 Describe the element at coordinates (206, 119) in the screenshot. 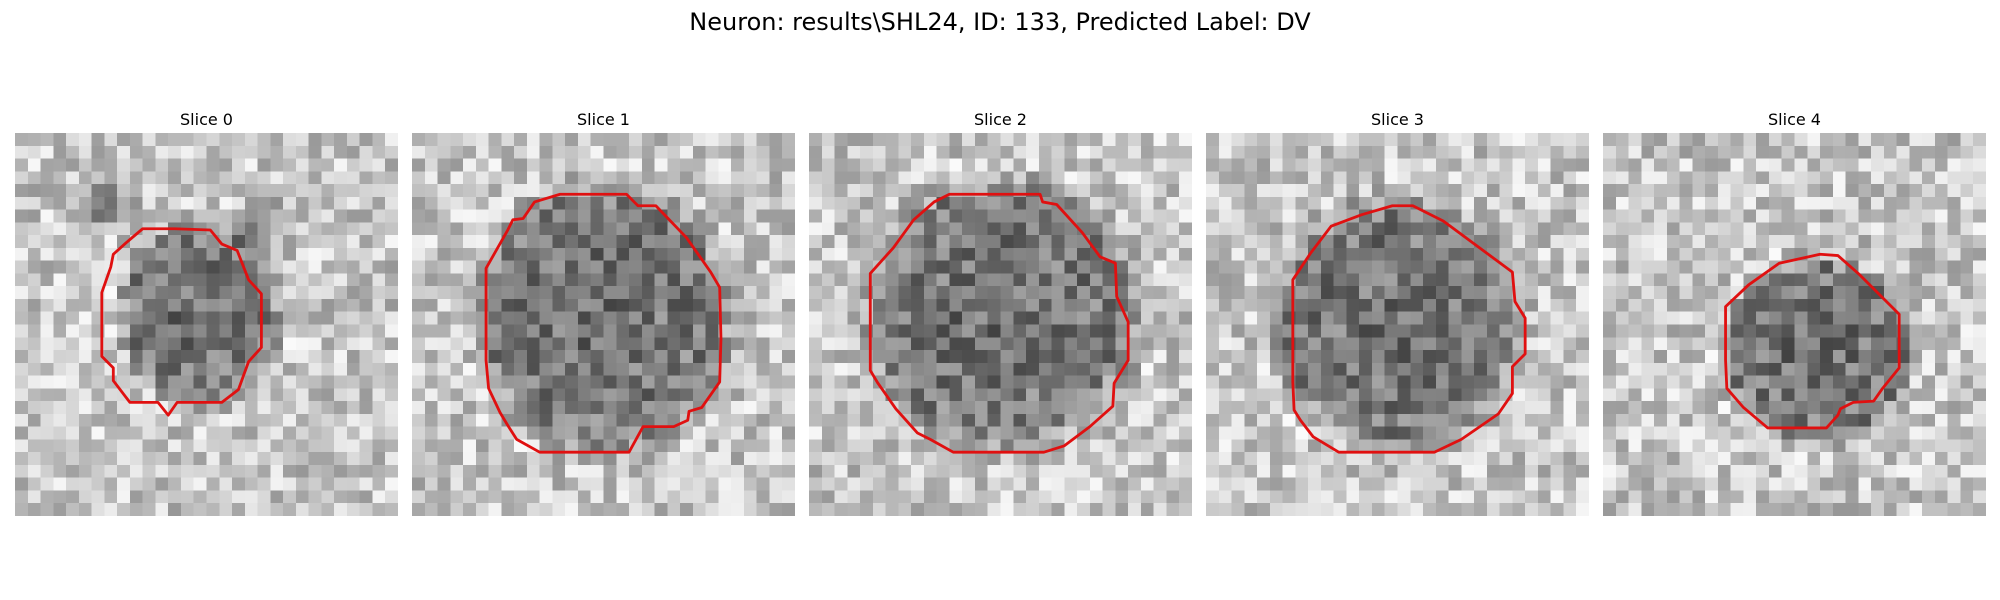

I see `slice-title: Slice 0` at that location.